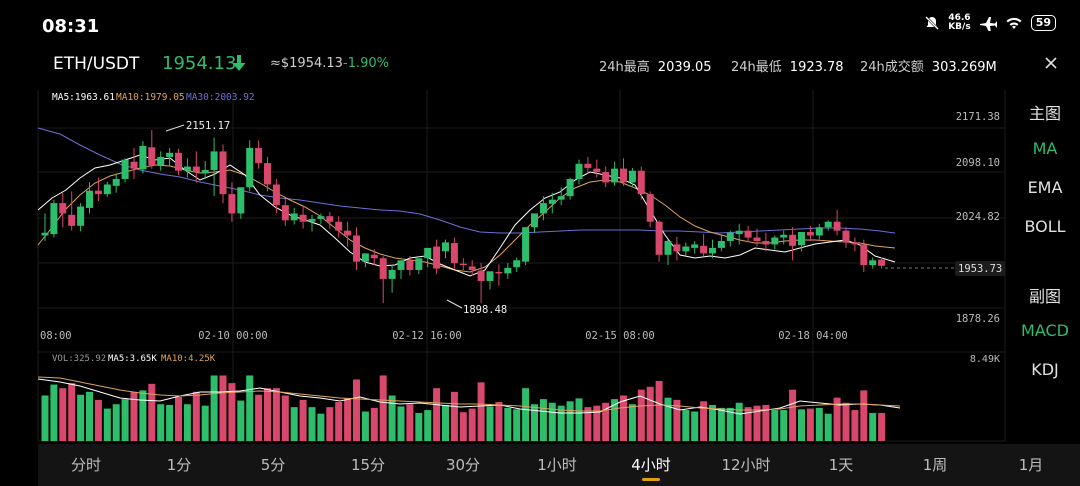 Image resolution: width=1080 pixels, height=486 pixels. What do you see at coordinates (624, 67) in the screenshot?
I see `high-24h-label: 24h最高` at bounding box center [624, 67].